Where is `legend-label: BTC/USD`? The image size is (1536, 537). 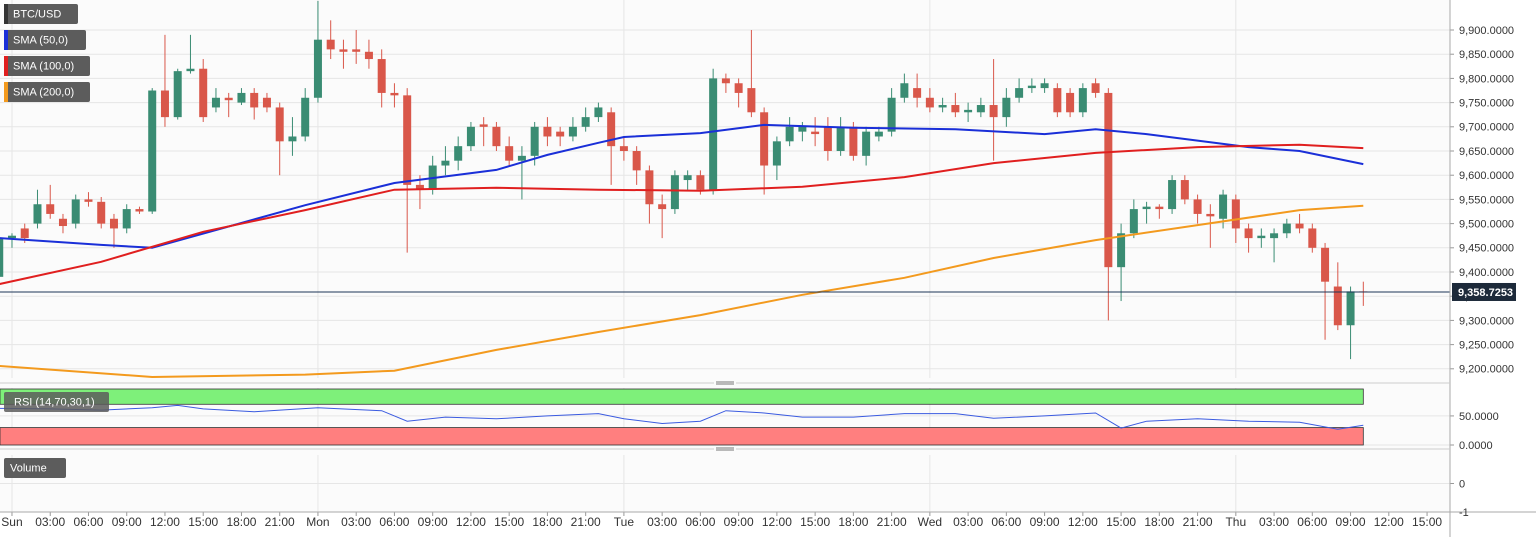
legend-label: BTC/USD is located at coordinates (37, 14).